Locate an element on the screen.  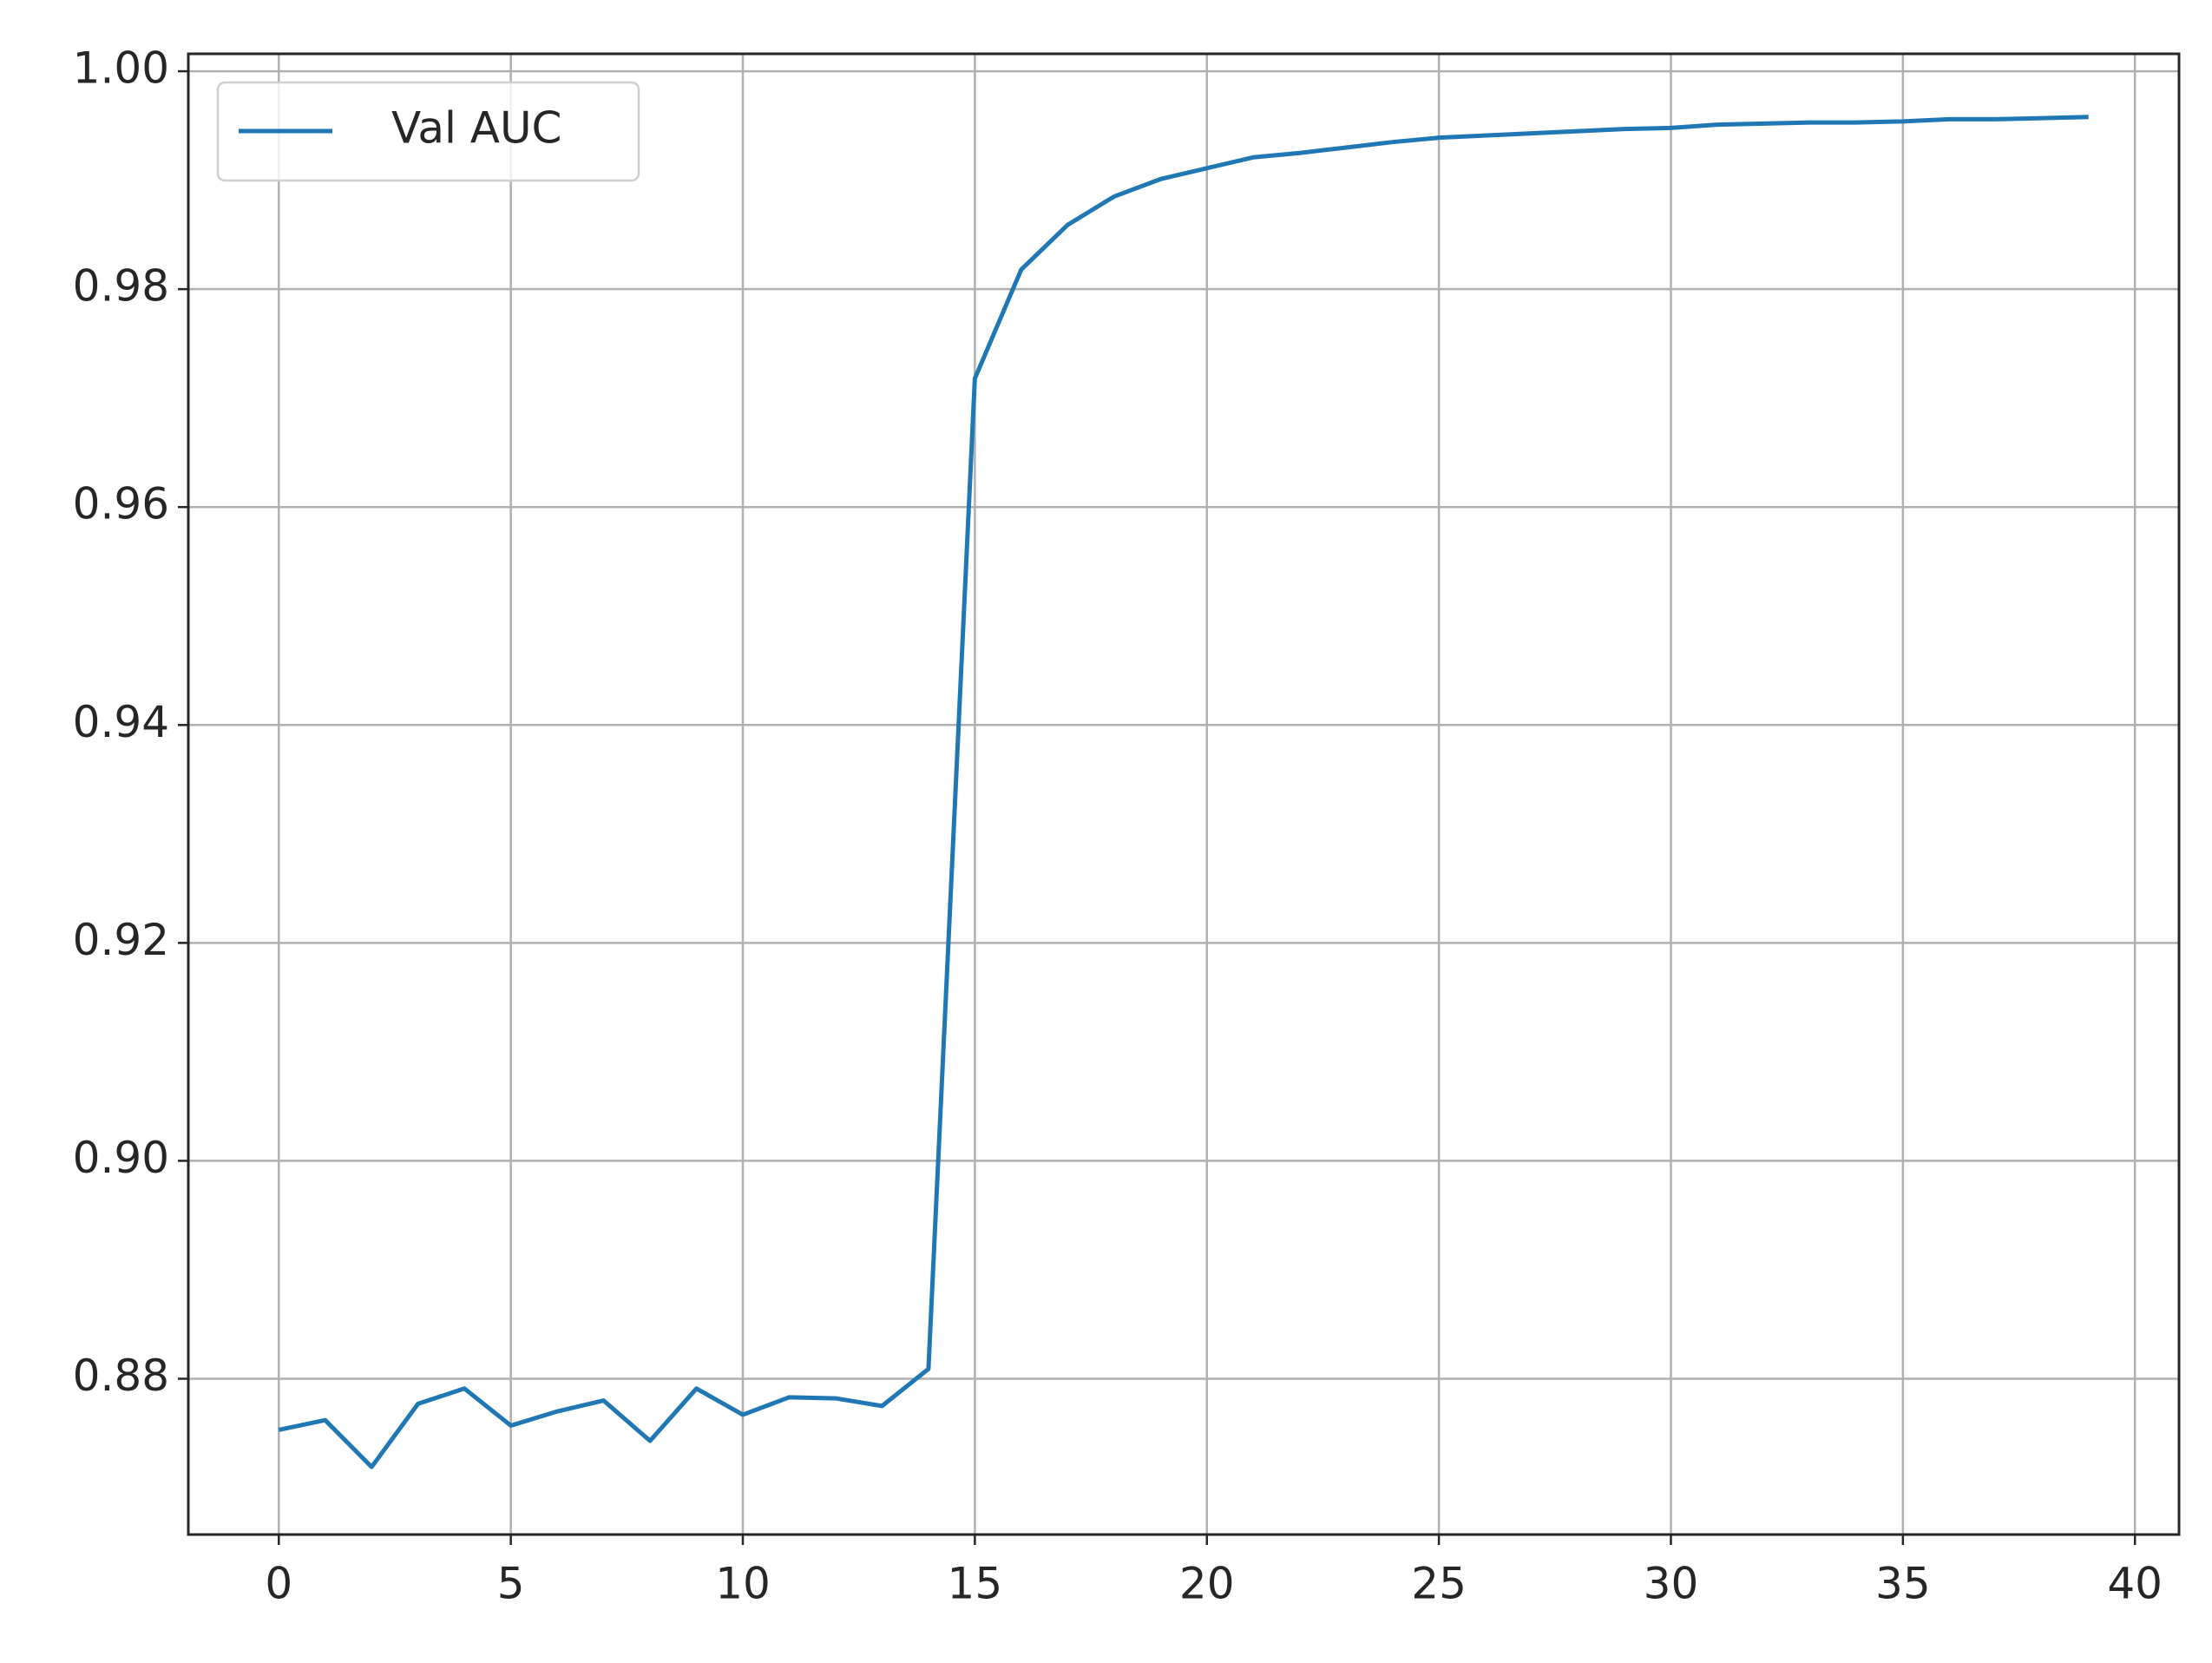
x-tick-label: 0 is located at coordinates (278, 1584).